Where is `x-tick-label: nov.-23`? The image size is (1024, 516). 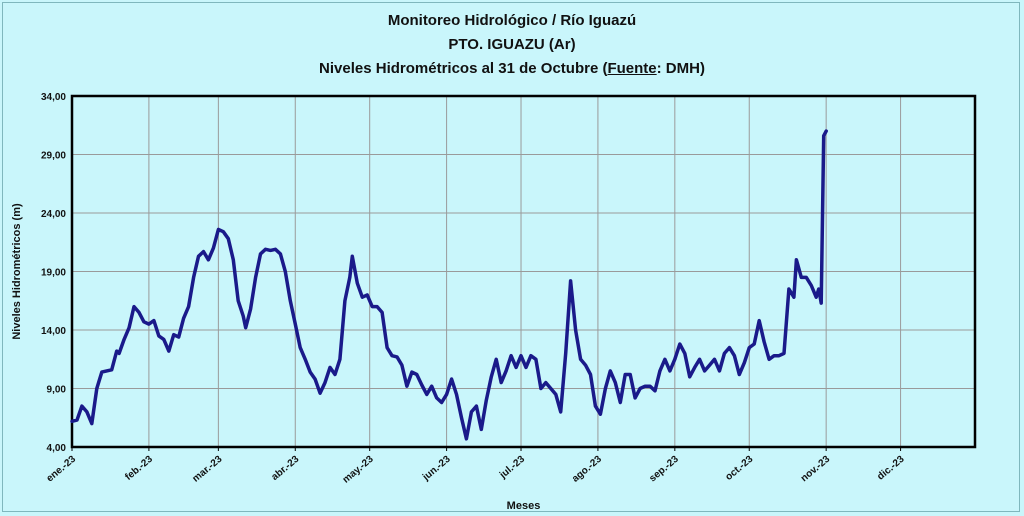
x-tick-label: nov.-23 is located at coordinates (816, 469).